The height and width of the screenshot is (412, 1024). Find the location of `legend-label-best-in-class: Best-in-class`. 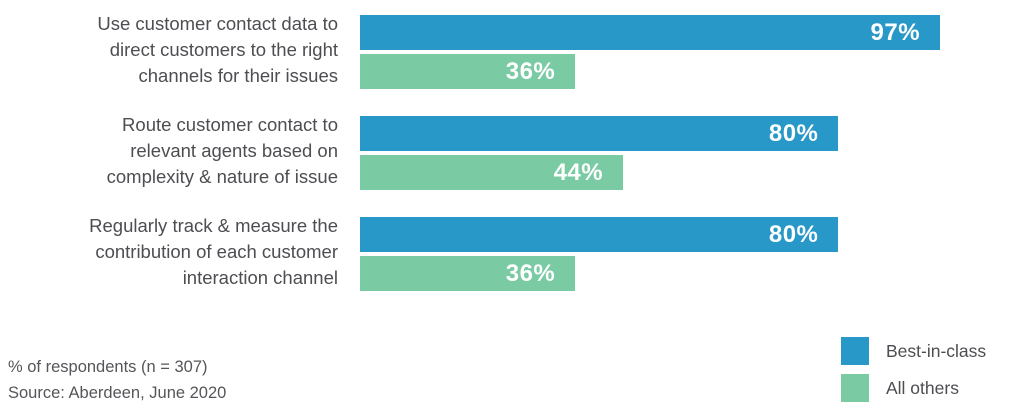

legend-label-best-in-class: Best-in-class is located at coordinates (936, 350).